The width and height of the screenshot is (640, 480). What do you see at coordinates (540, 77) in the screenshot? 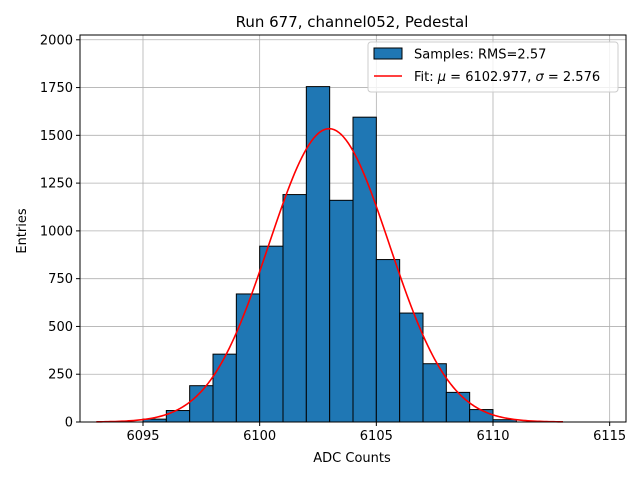
I see `legend-sigma-symbol: σ` at bounding box center [540, 77].